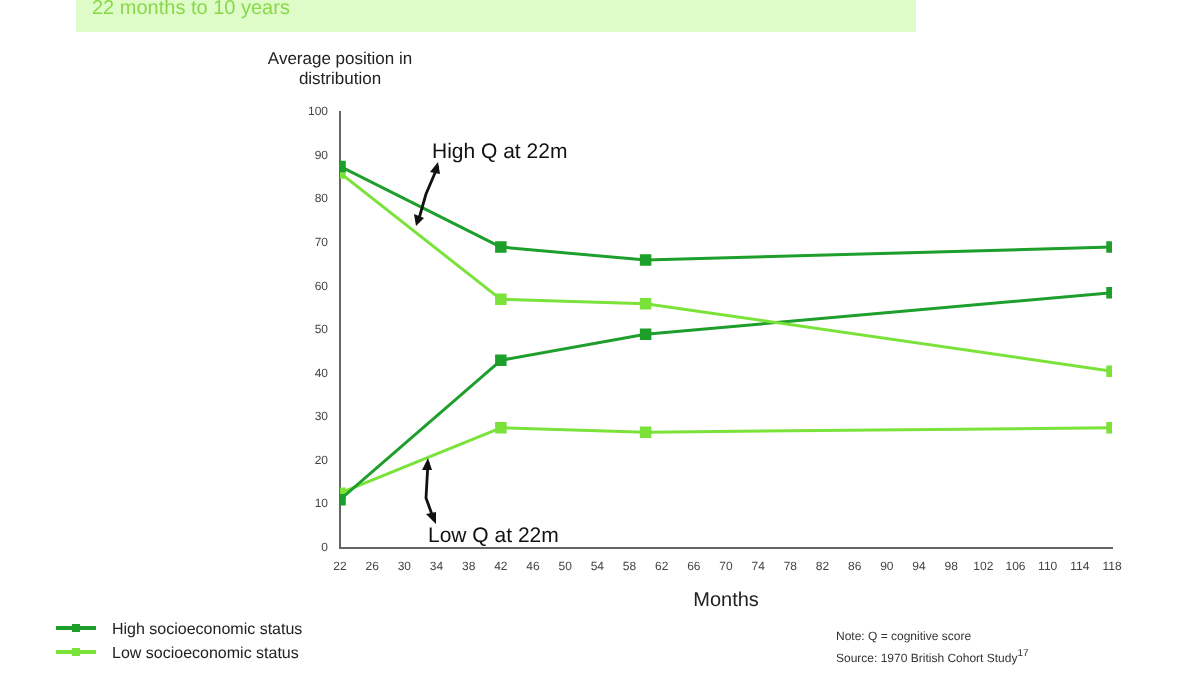  I want to click on chart-title: 22 months to 10 years, so click(496, 16).